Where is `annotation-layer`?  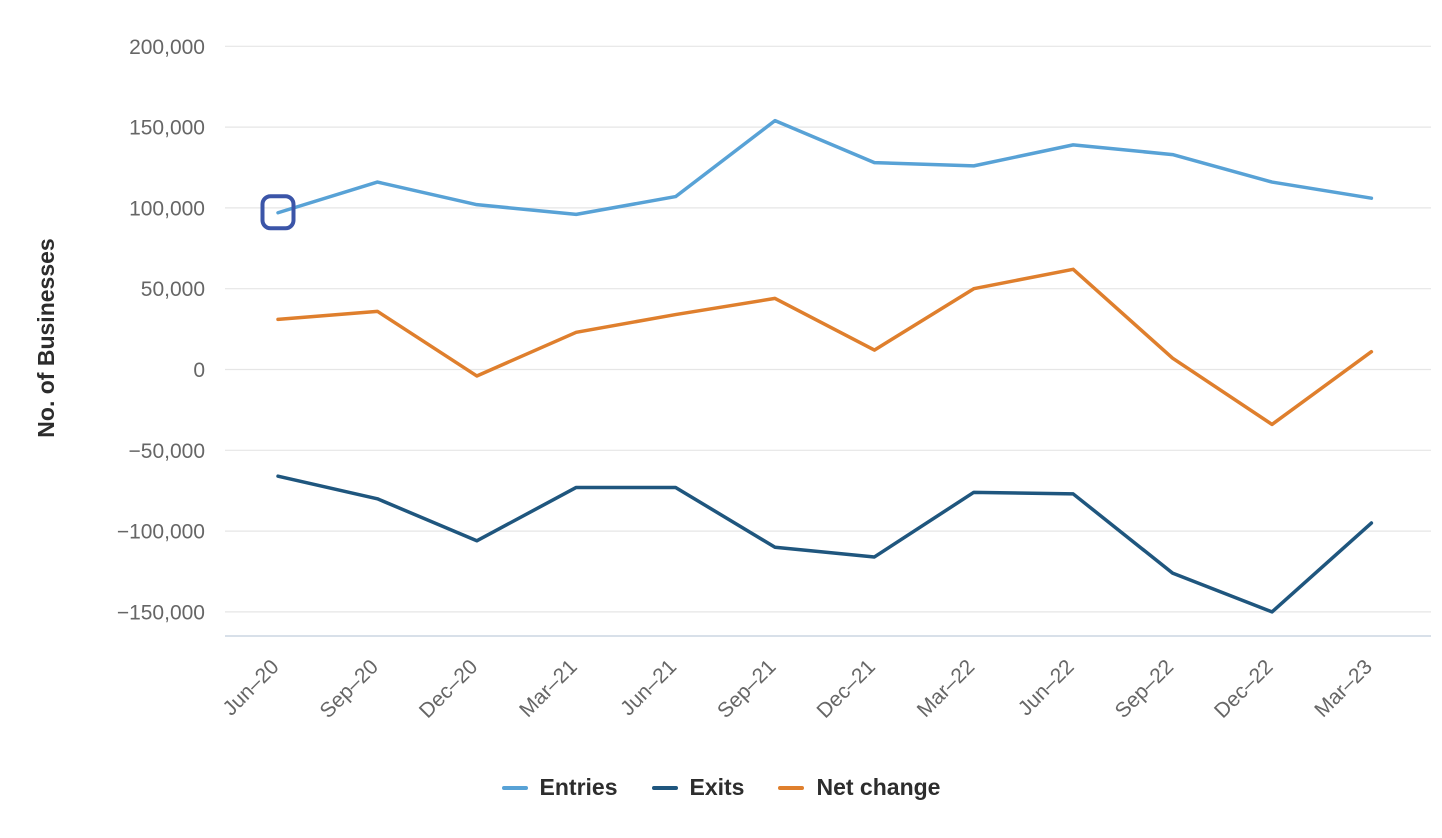
annotation-layer is located at coordinates (278, 212).